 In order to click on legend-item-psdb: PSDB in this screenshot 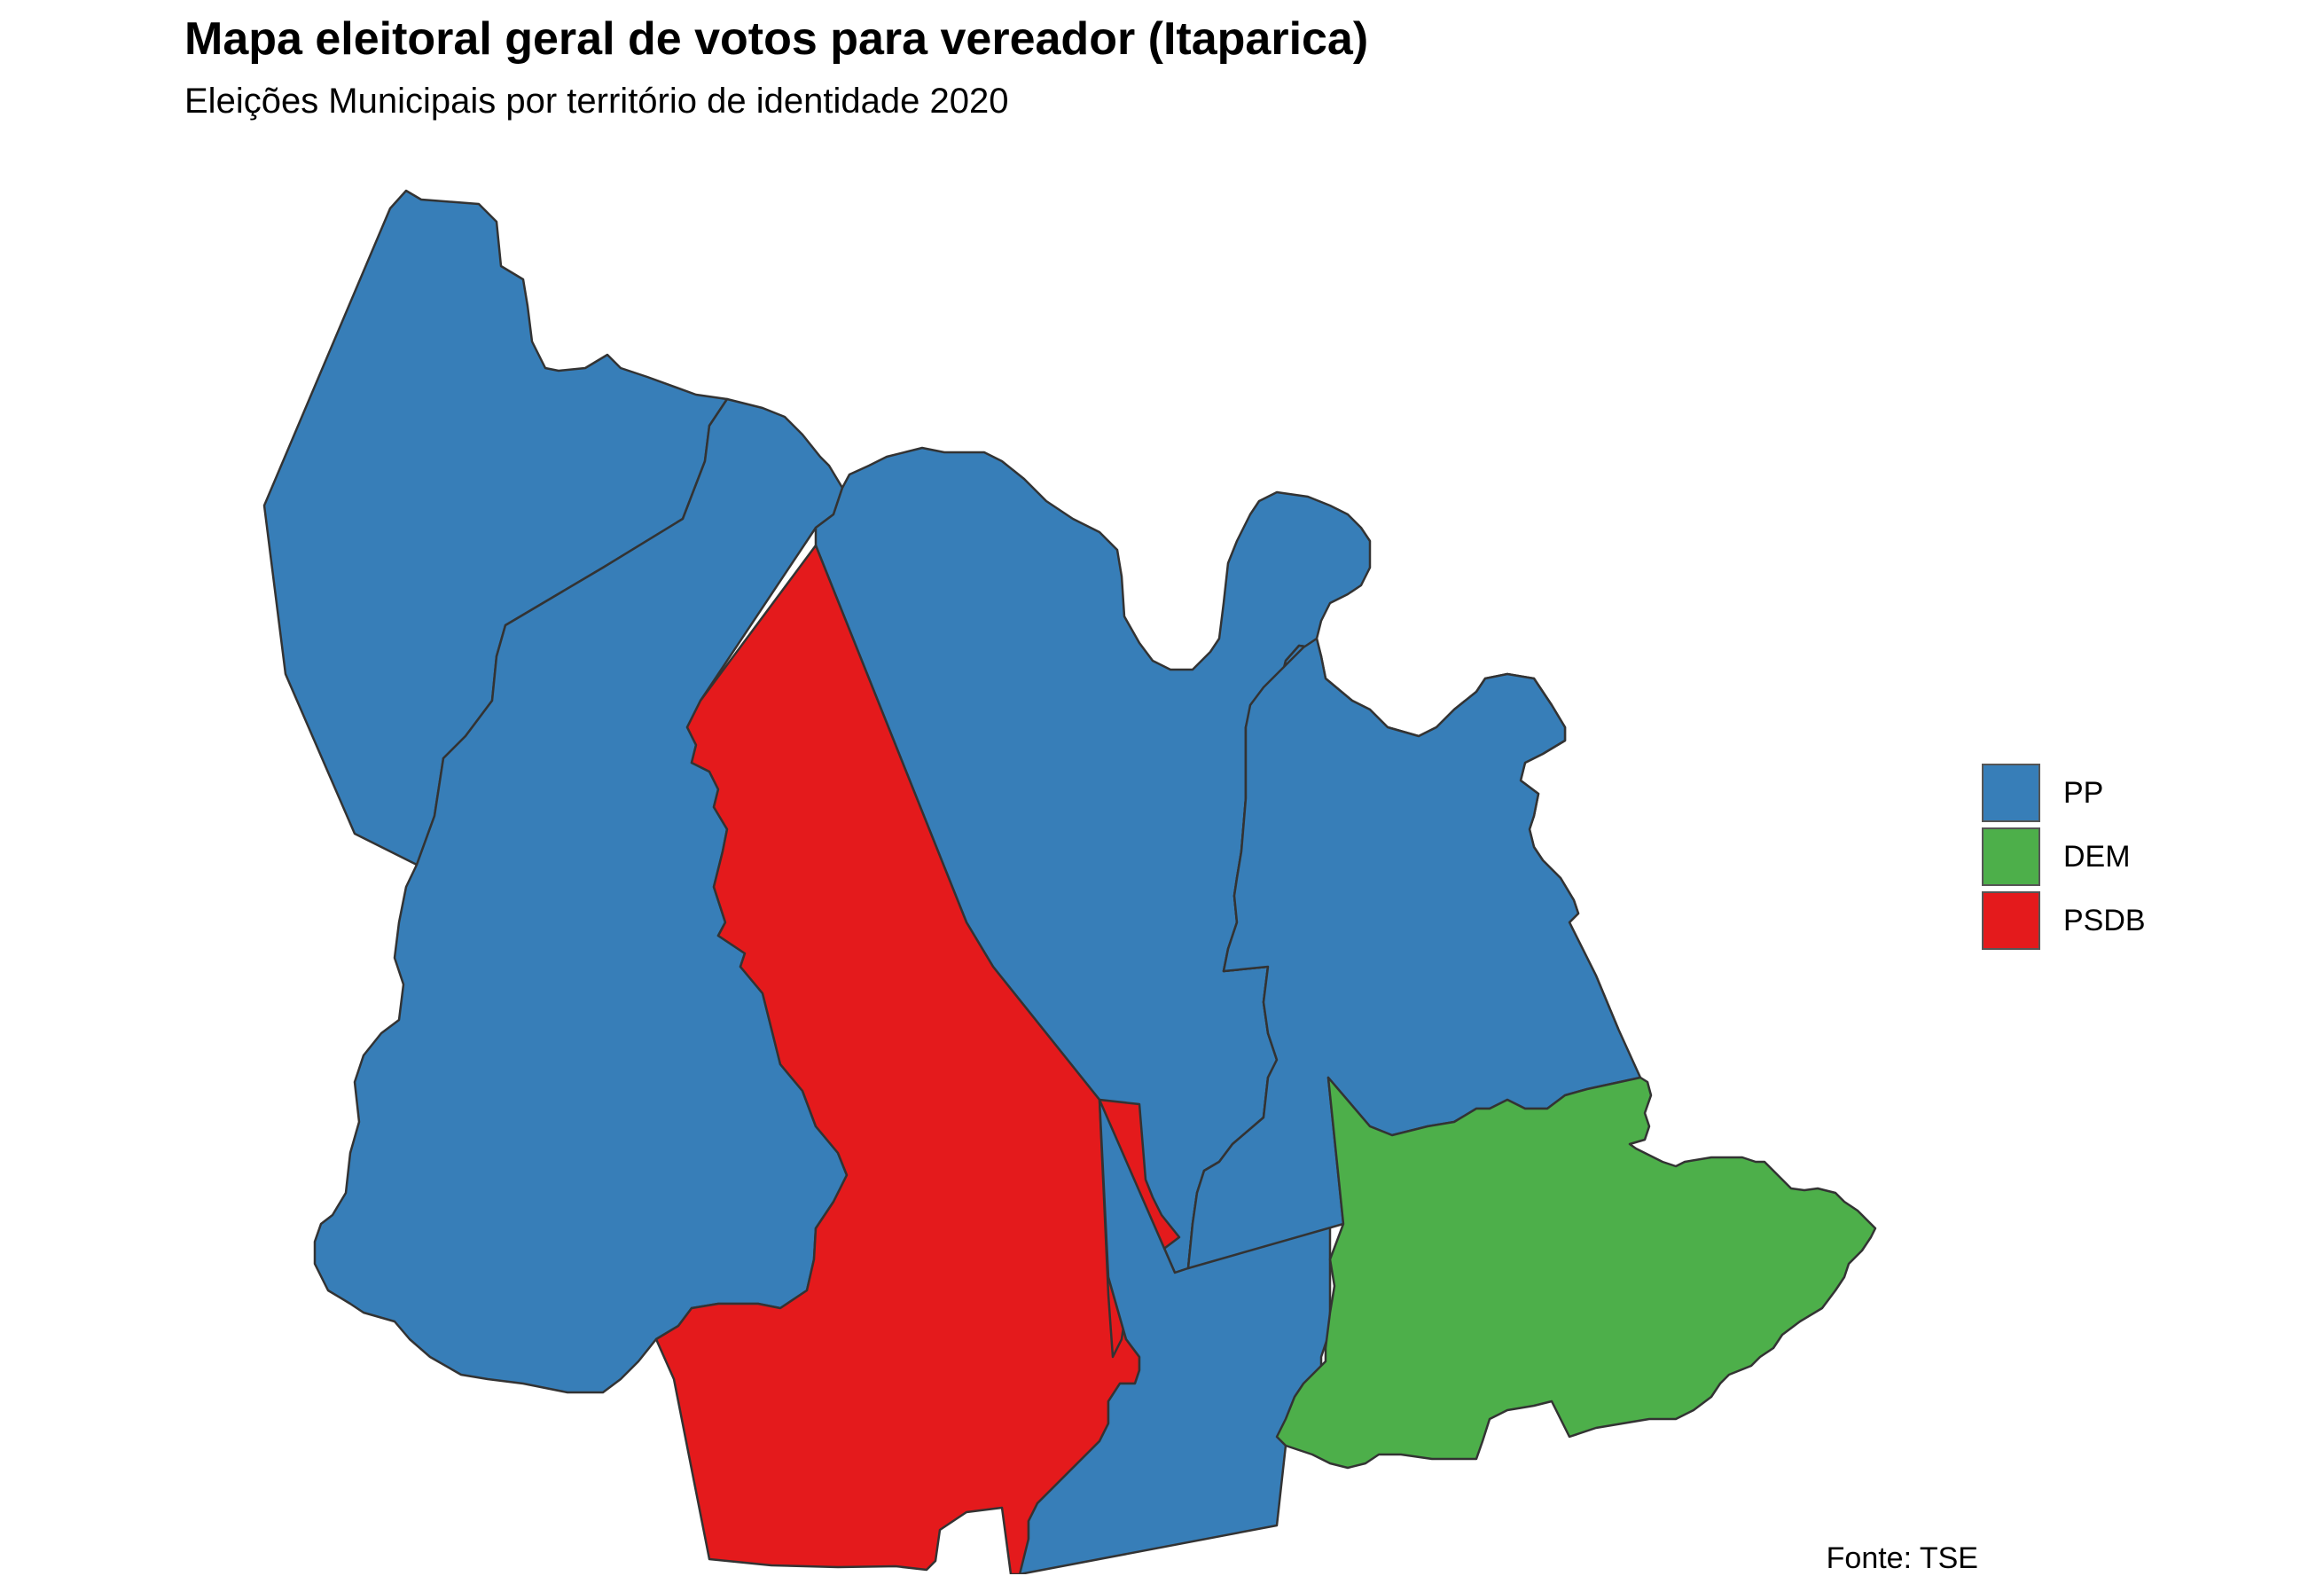, I will do `click(2064, 921)`.